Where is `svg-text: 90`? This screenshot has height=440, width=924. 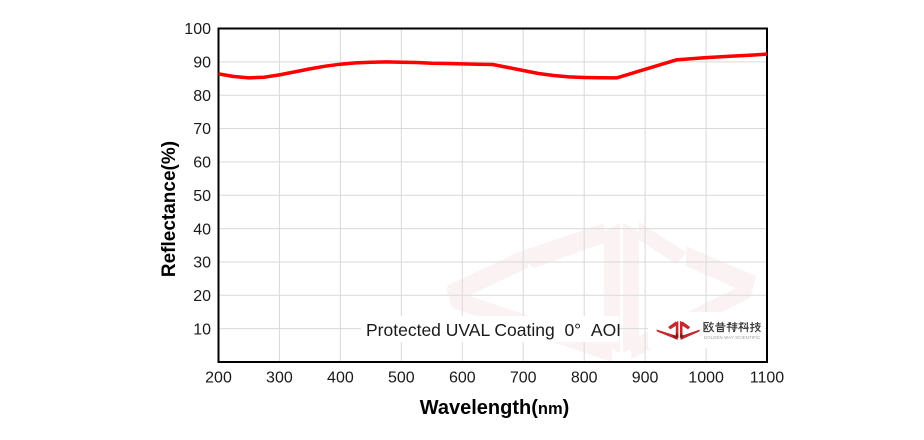 svg-text: 90 is located at coordinates (202, 63).